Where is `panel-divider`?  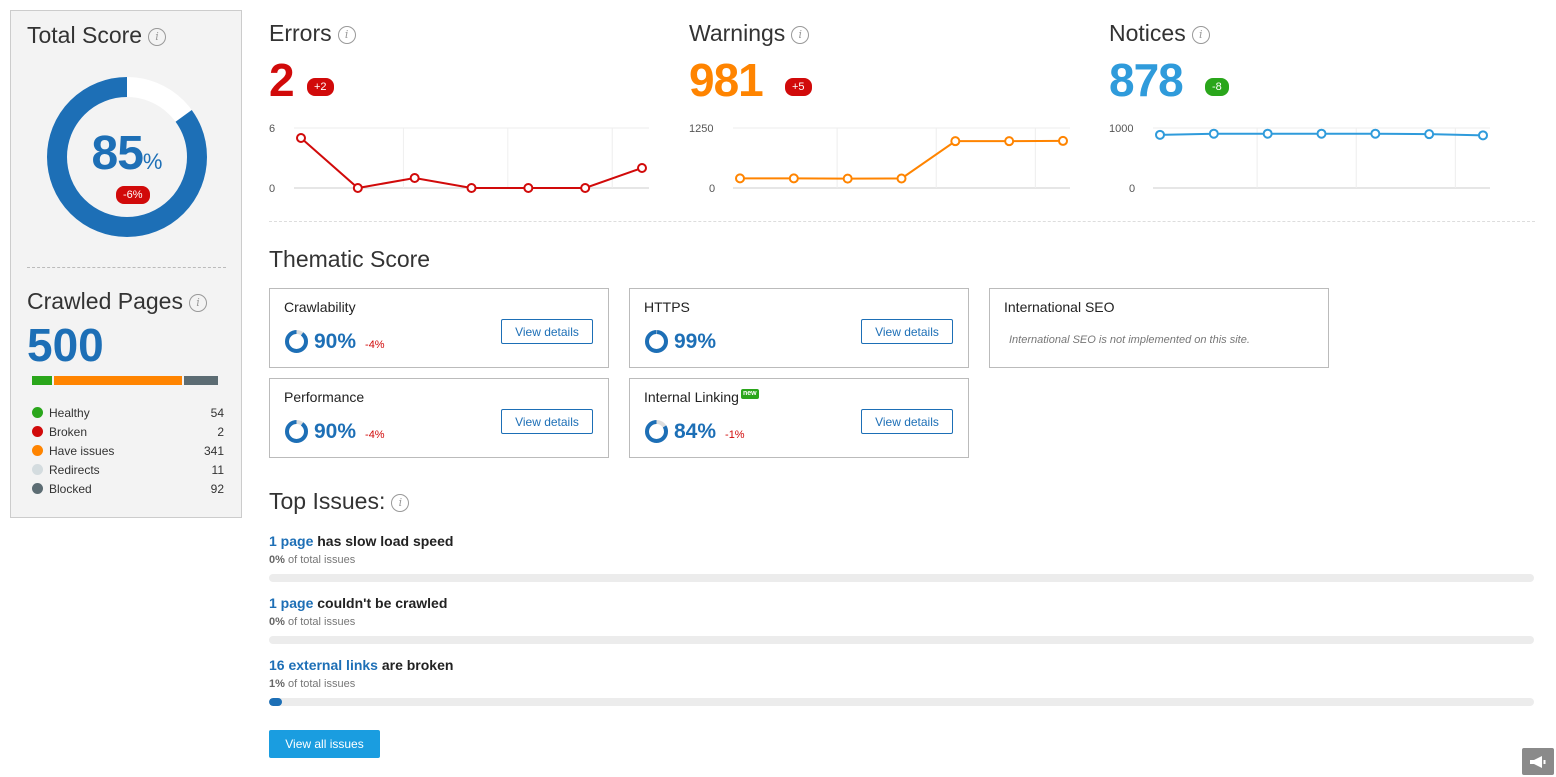
panel-divider is located at coordinates (126, 267).